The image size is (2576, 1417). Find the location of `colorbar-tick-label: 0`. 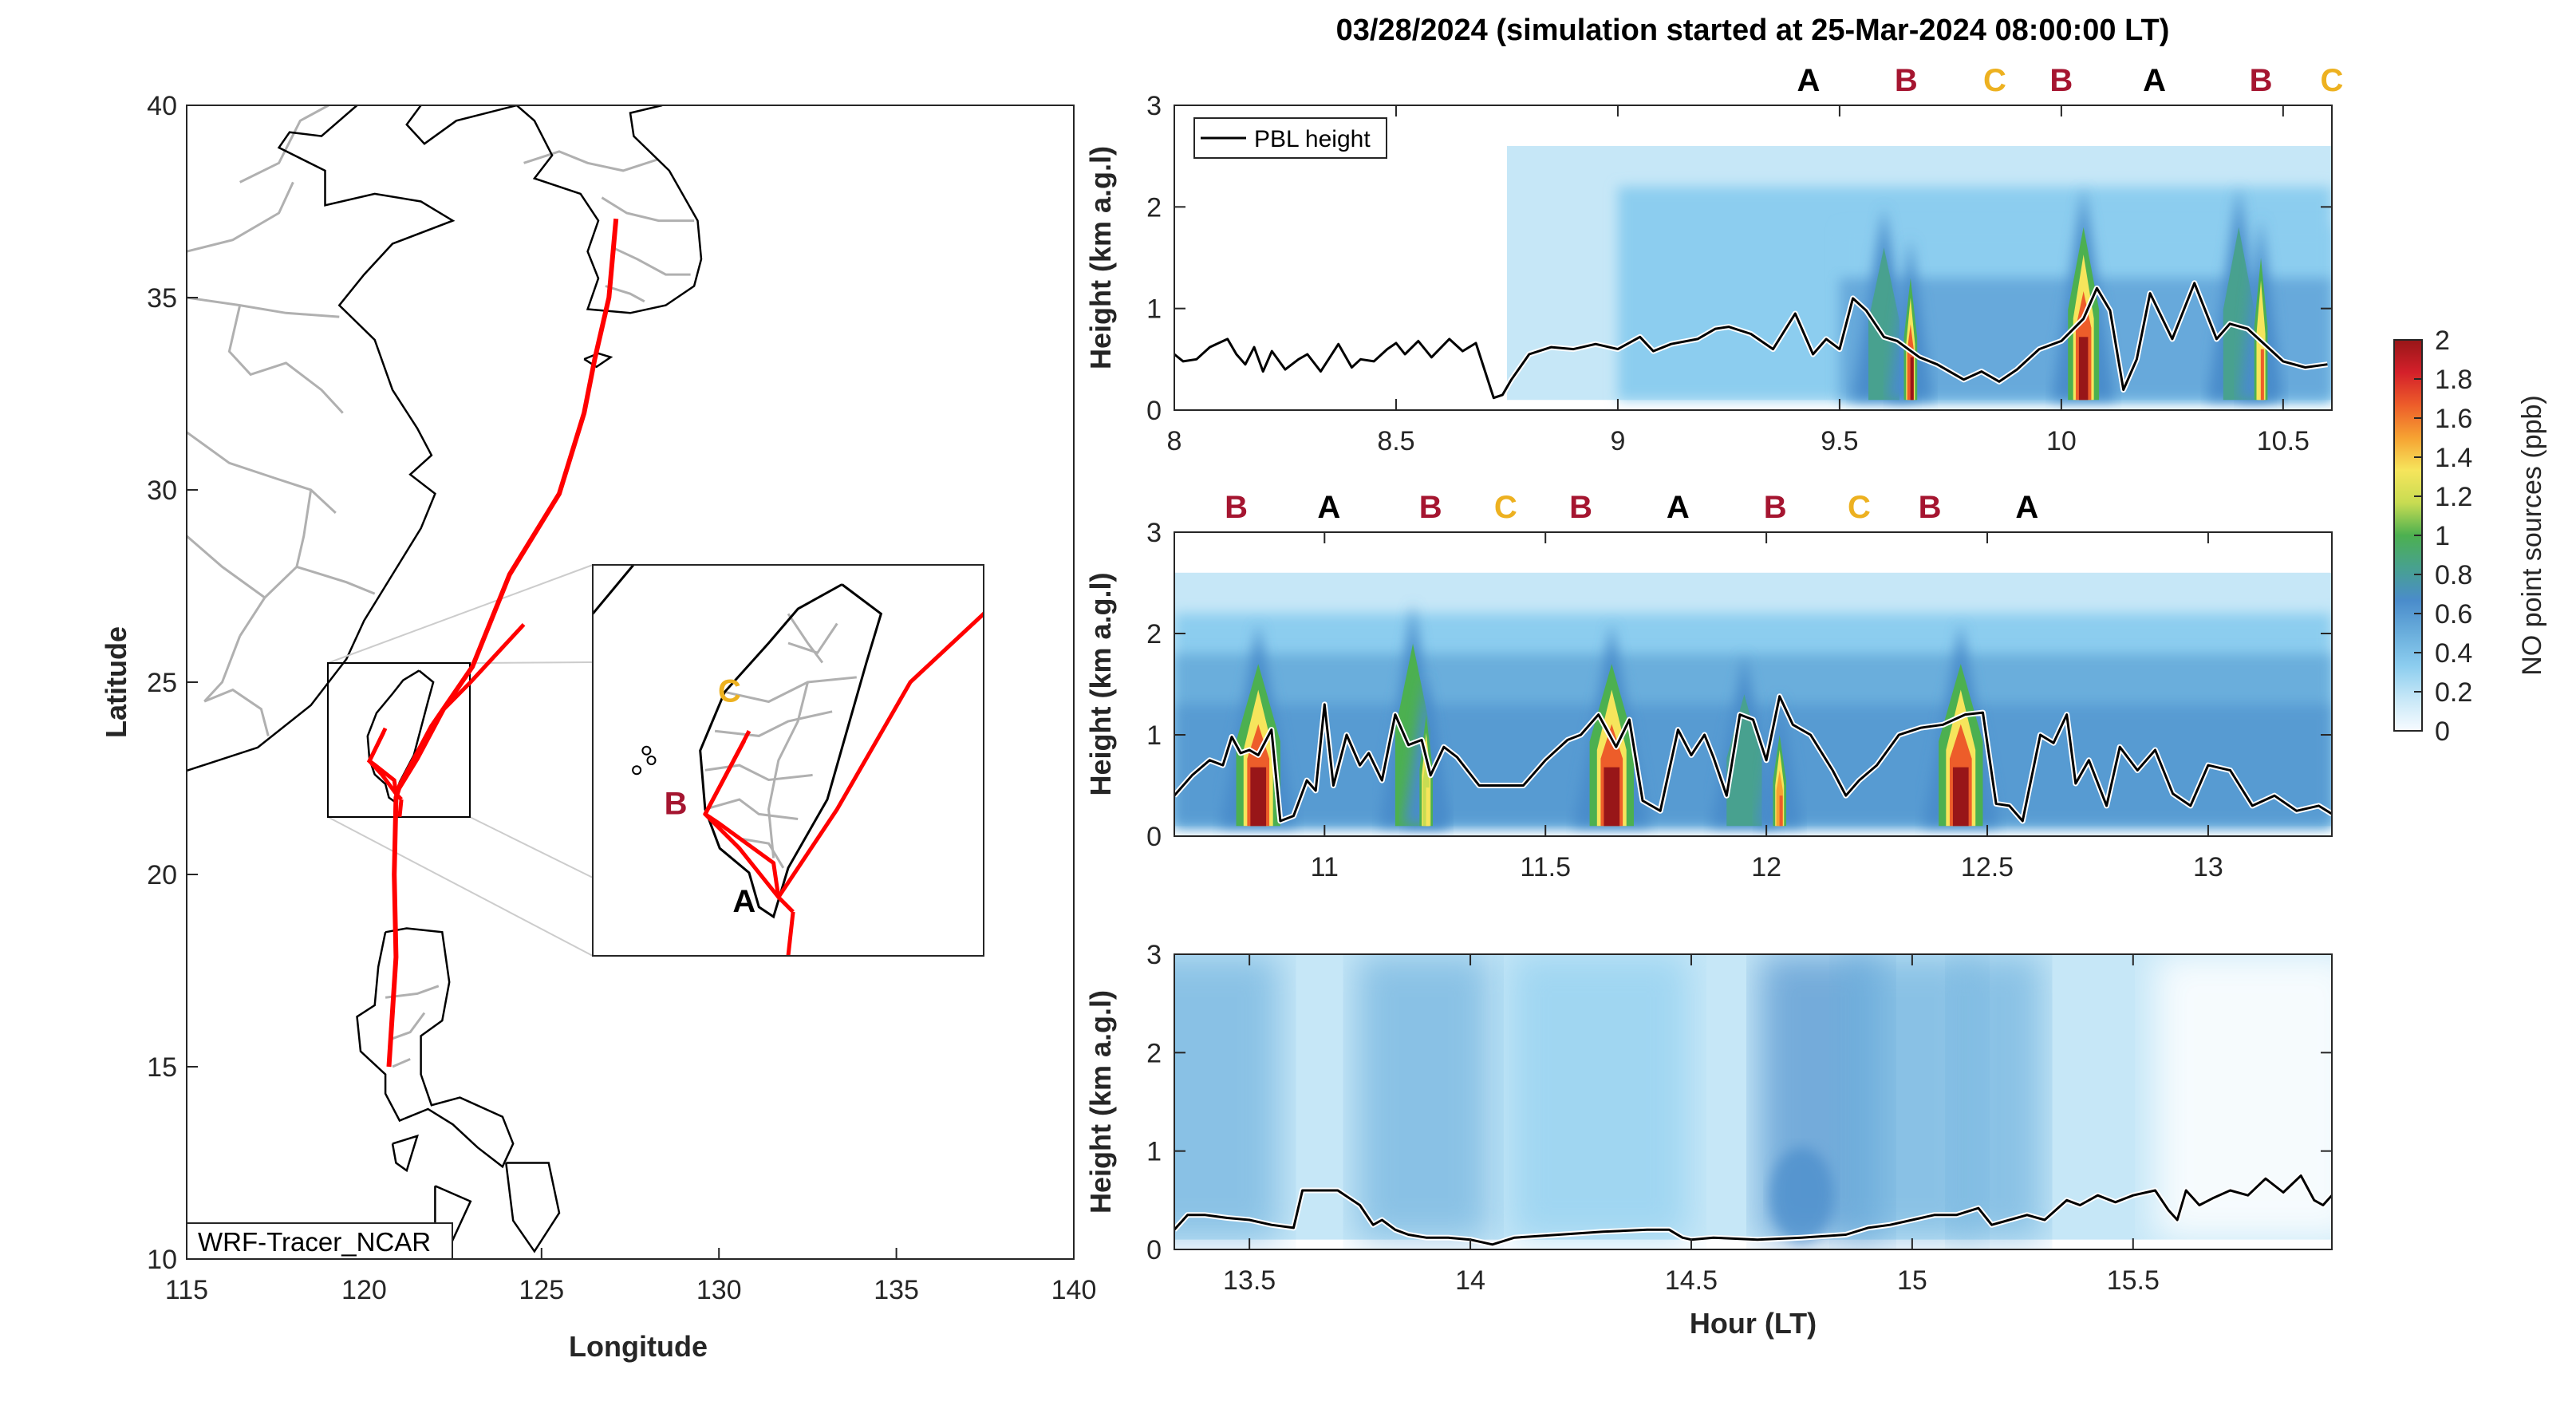

colorbar-tick-label: 0 is located at coordinates (2442, 731).